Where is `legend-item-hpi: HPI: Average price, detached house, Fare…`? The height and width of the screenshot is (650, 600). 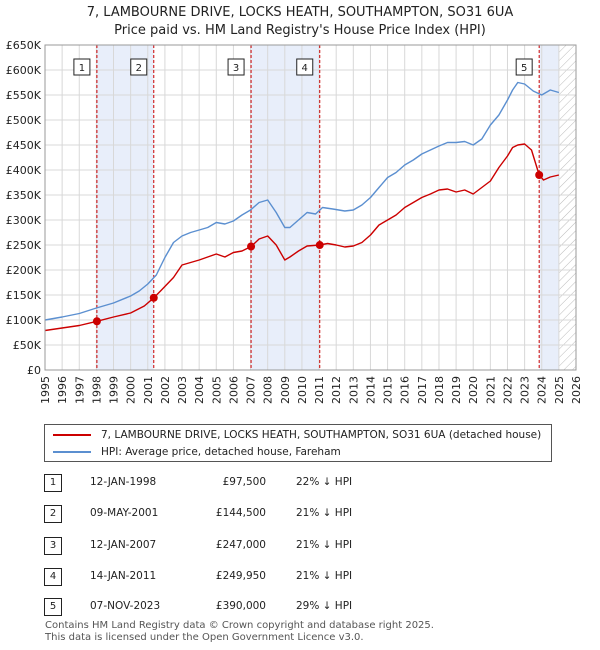 legend-item-hpi: HPI: Average price, detached house, Fare… is located at coordinates (197, 452).